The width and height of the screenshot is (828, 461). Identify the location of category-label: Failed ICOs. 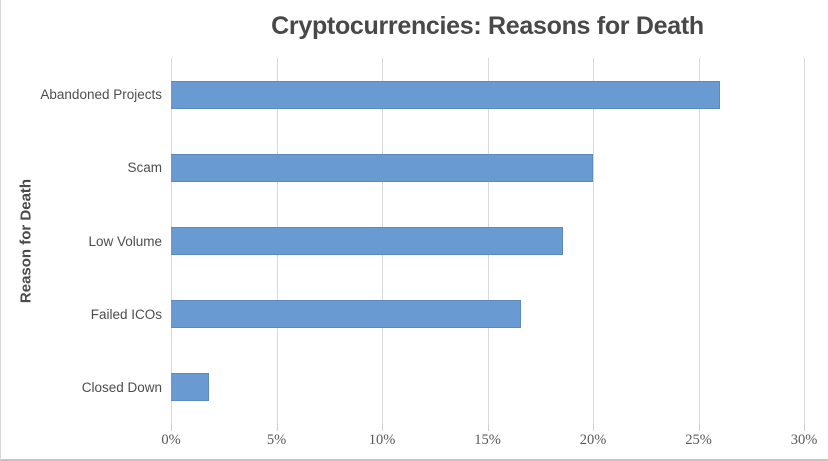
(126, 314).